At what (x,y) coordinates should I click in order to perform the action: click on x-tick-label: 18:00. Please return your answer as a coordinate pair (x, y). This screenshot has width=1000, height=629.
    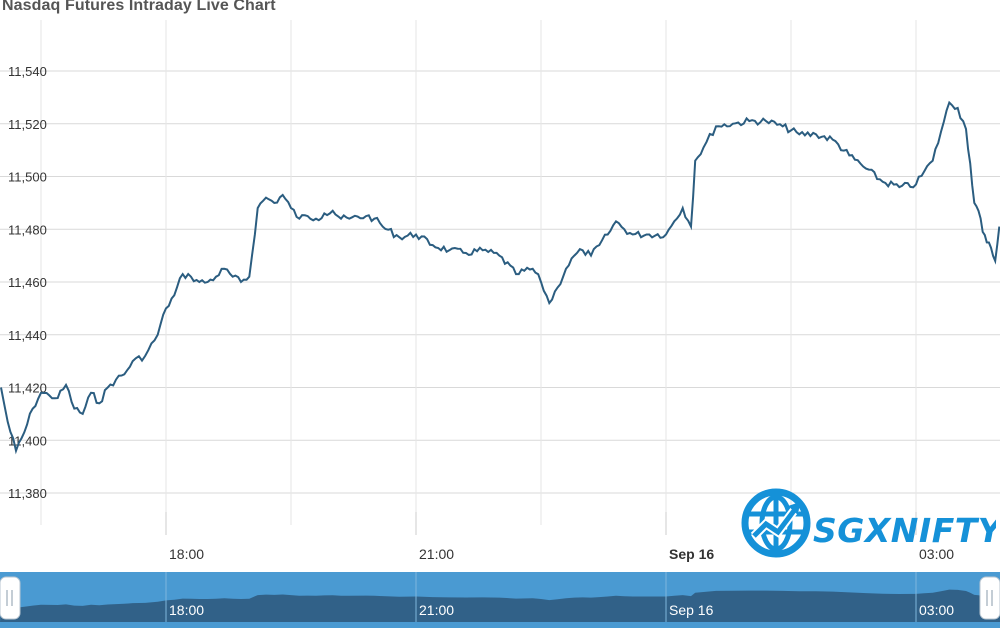
    Looking at the image, I should click on (186, 554).